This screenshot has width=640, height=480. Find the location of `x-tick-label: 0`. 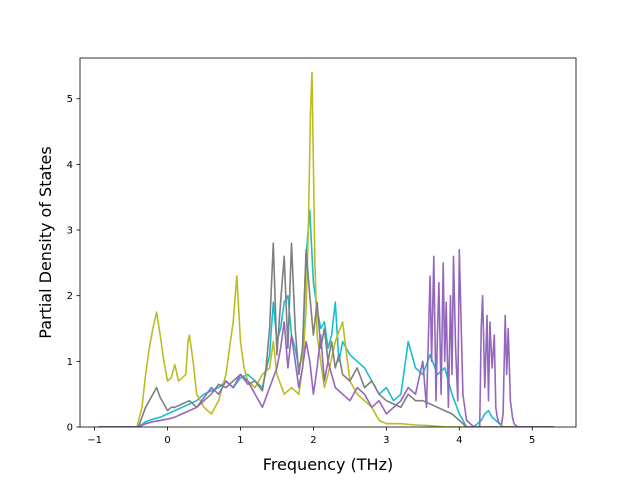

x-tick-label: 0 is located at coordinates (167, 440).